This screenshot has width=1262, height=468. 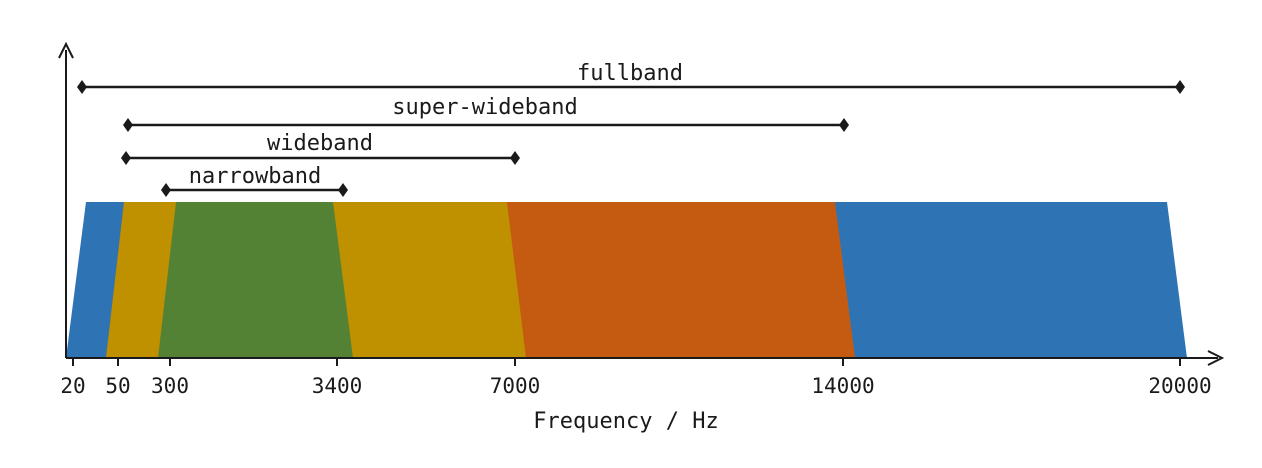 I want to click on fullband-label: fullband, so click(x=630, y=73).